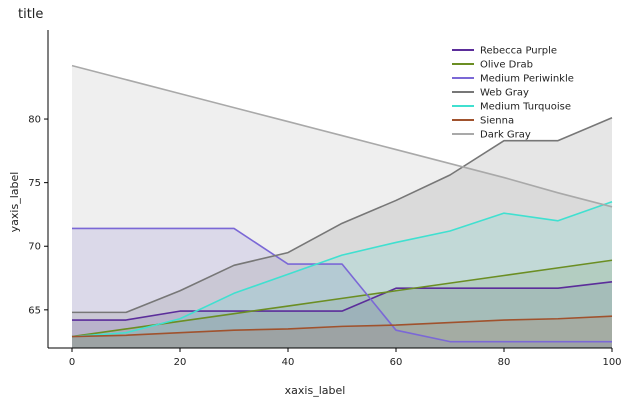  I want to click on y-tick-label: 65, so click(34, 310).